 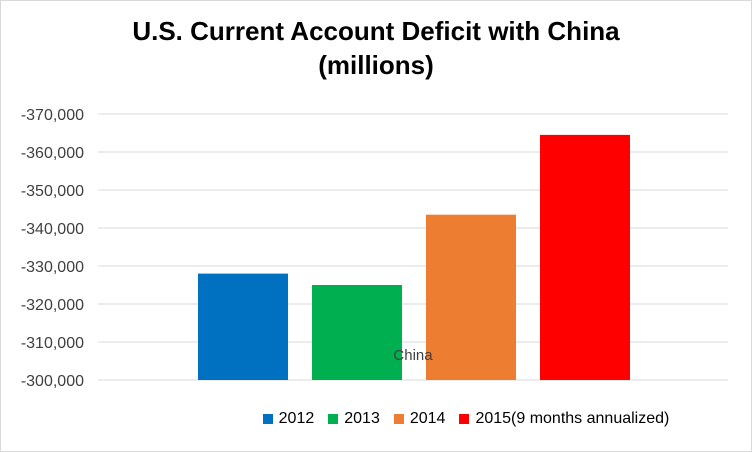 I want to click on legend-item-2014: 2014, so click(x=419, y=419).